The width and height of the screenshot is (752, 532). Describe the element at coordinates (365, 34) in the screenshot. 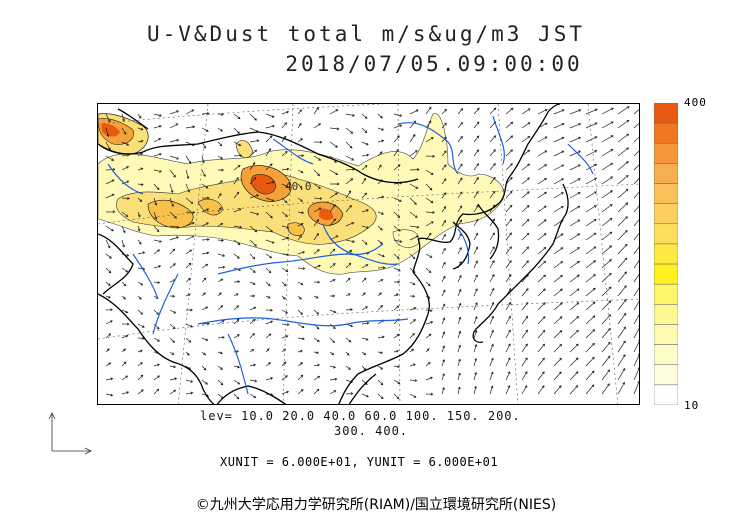

I see `title-variables: U-V&Dust total m/s&ug/m3 JST` at that location.